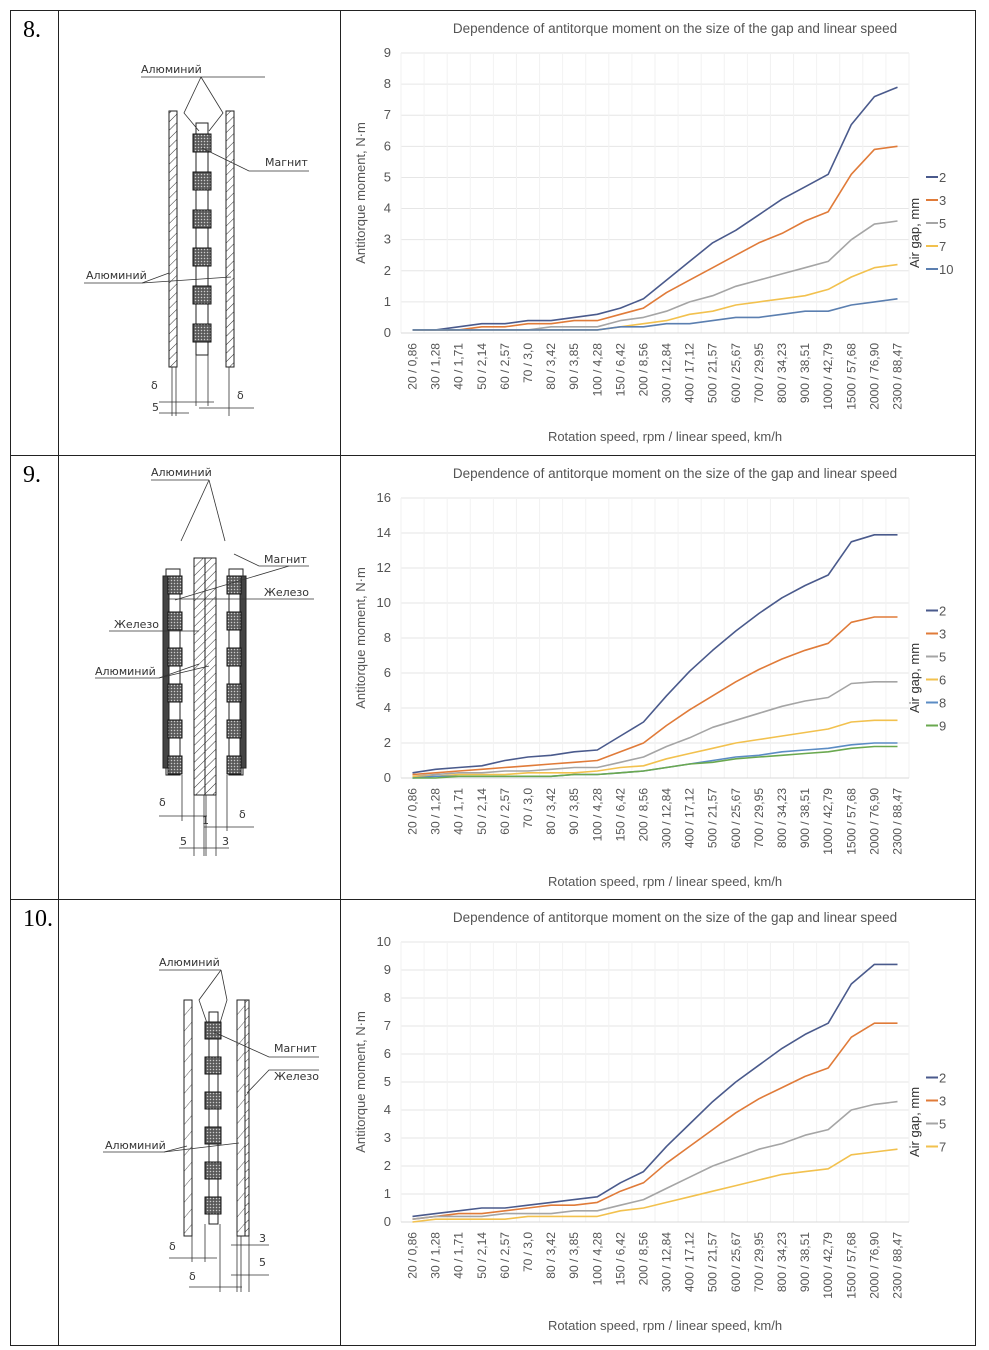  What do you see at coordinates (188, 1118) in the screenshot?
I see `aluminium-plate-left` at bounding box center [188, 1118].